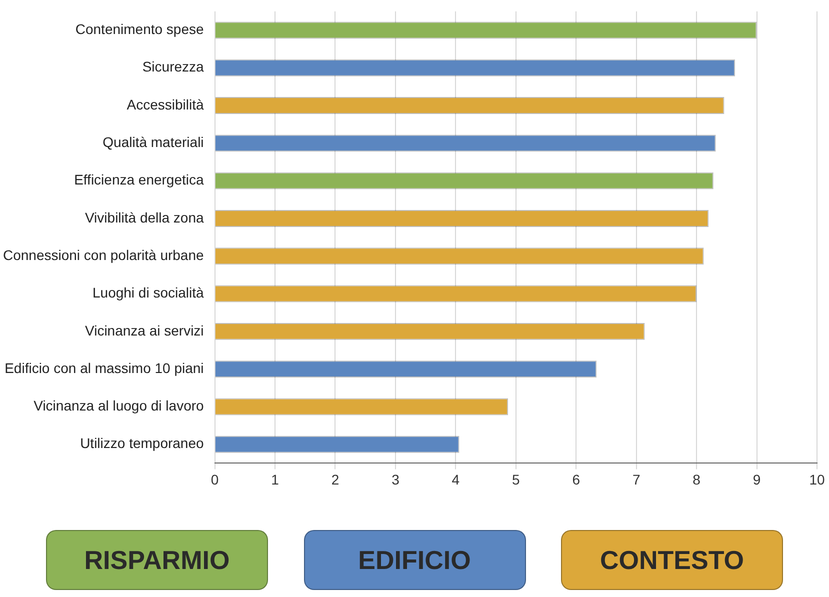 This screenshot has height=597, width=829. Describe the element at coordinates (103, 254) in the screenshot. I see `y-tick-label: Connessioni con polarità urbane` at that location.